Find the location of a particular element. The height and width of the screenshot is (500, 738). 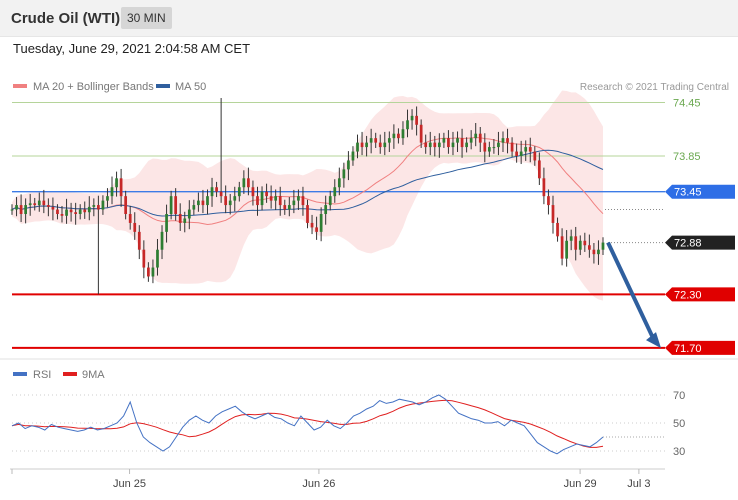

support-label-4: 72.30 is located at coordinates (688, 295).